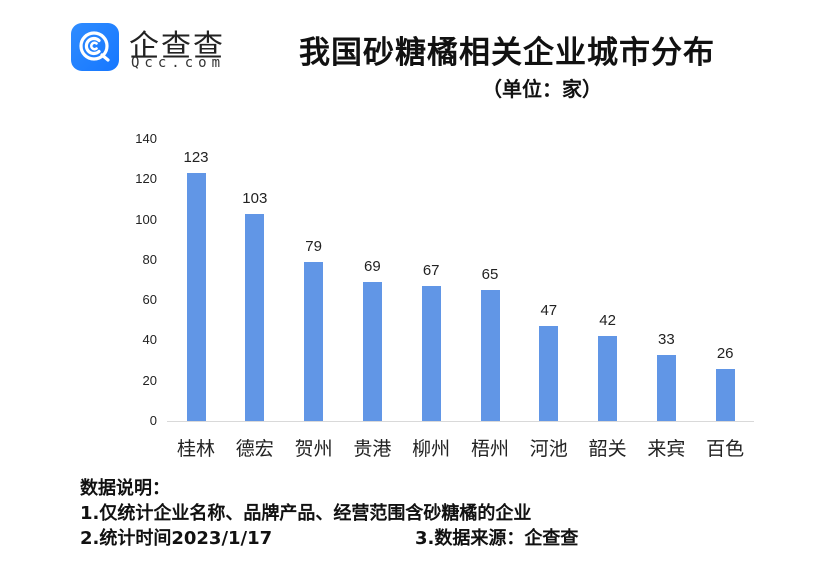 The image size is (828, 573). I want to click on bar-value-label: 67, so click(431, 271).